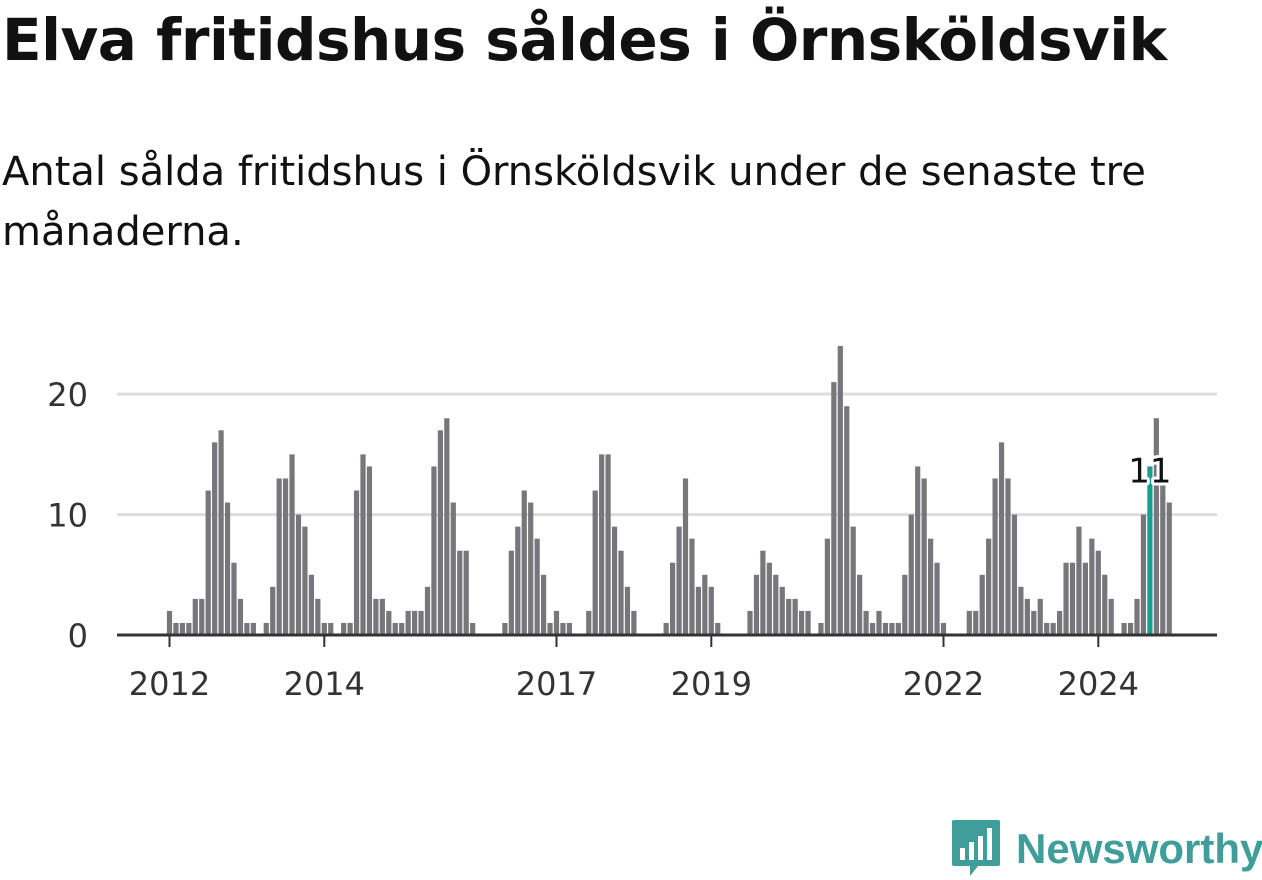 Image resolution: width=1262 pixels, height=880 pixels. I want to click on y-tick-label: 20, so click(67, 395).